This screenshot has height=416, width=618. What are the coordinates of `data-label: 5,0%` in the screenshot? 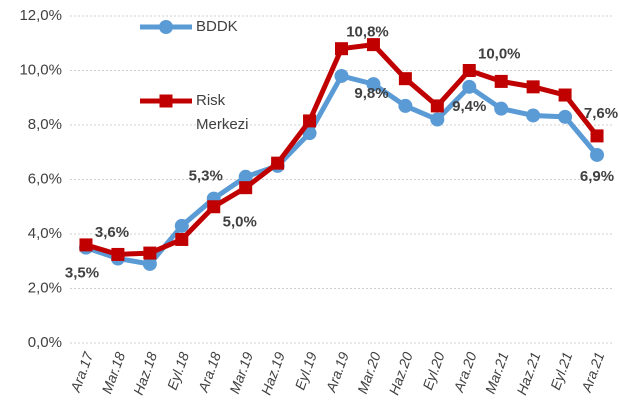 It's located at (240, 222).